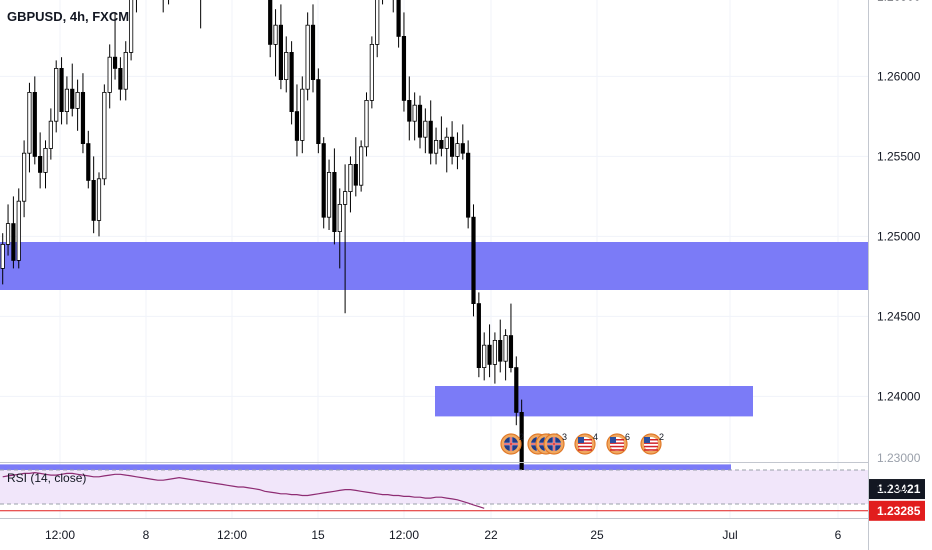  What do you see at coordinates (838, 535) in the screenshot?
I see `time-tick-label: 6` at bounding box center [838, 535].